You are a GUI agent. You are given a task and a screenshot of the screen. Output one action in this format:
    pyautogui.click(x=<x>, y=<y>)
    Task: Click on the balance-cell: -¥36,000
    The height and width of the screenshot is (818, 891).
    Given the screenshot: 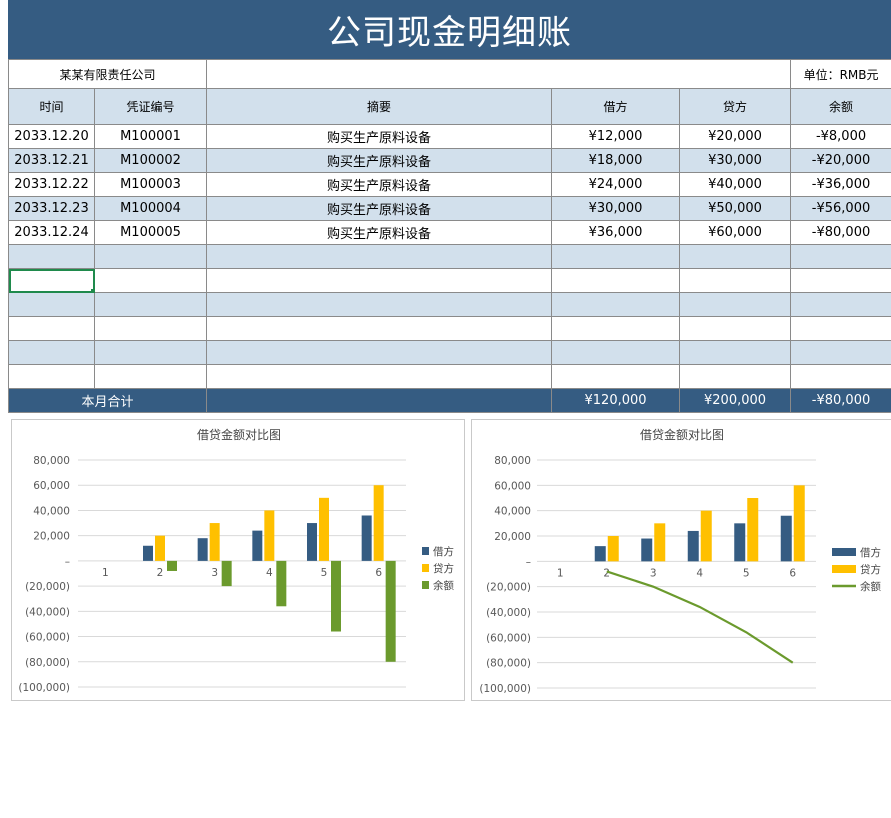 What is the action you would take?
    pyautogui.click(x=840, y=184)
    